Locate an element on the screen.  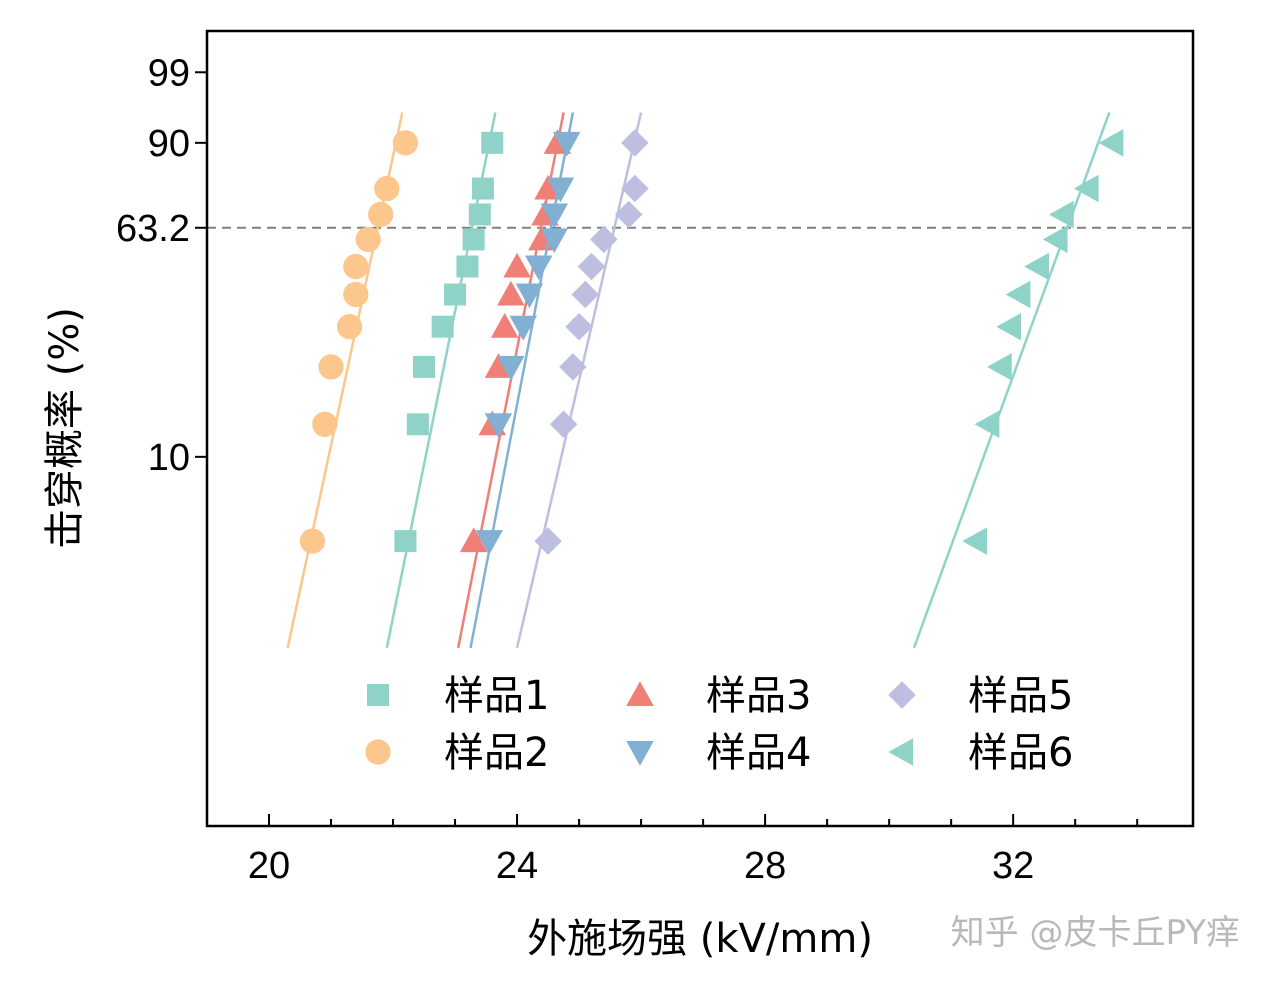
legend-item-4: 样品4 is located at coordinates (718, 753).